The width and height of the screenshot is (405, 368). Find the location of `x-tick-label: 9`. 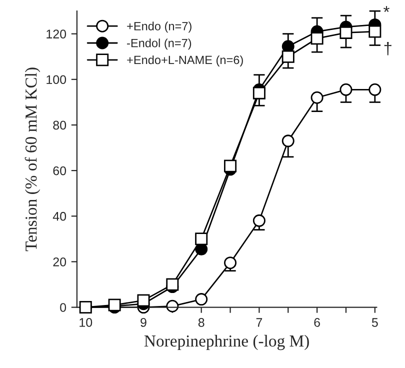

x-tick-label: 9 is located at coordinates (143, 322).